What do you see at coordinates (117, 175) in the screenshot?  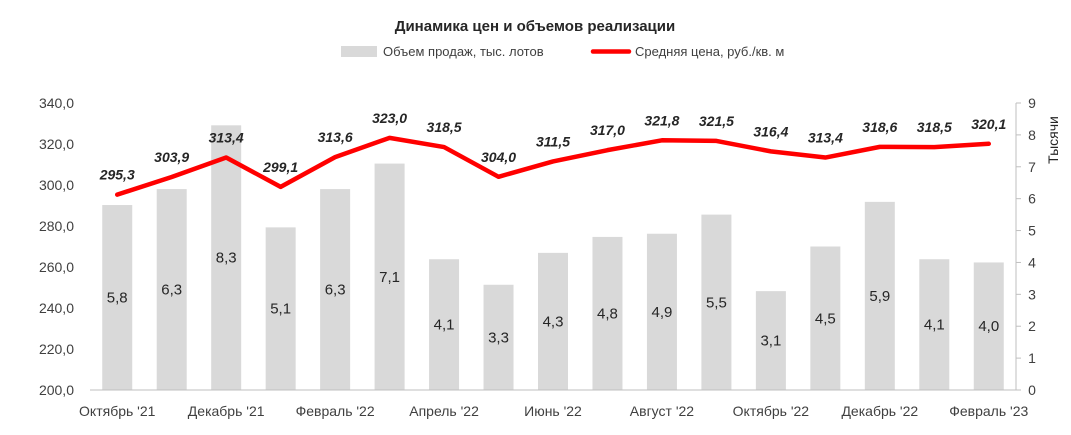 I see `price-data-label: 295,3` at bounding box center [117, 175].